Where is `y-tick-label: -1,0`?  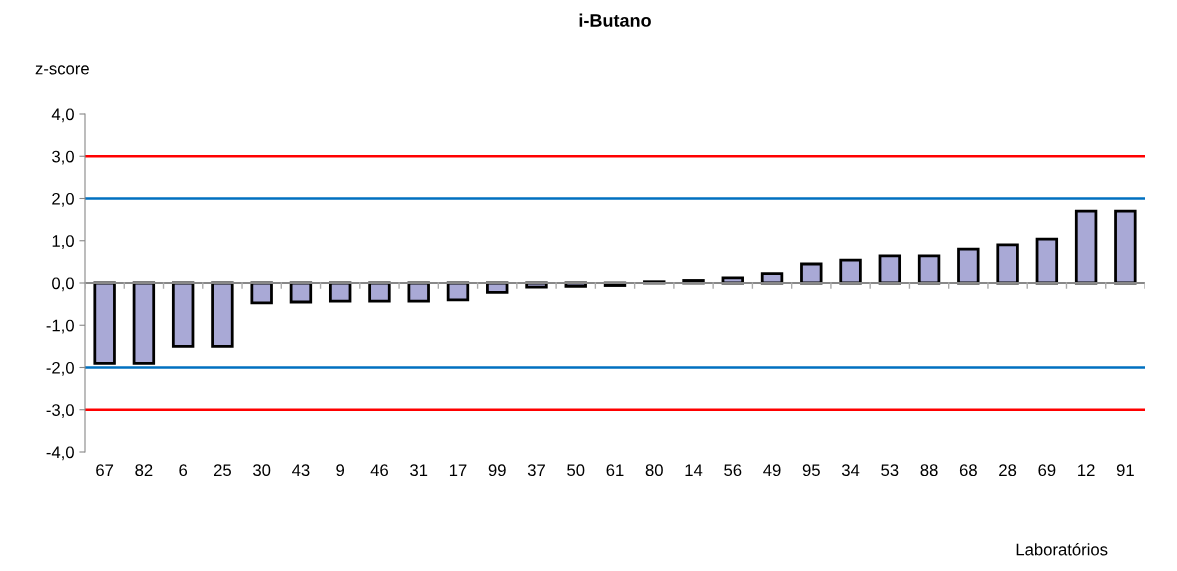 y-tick-label: -1,0 is located at coordinates (60, 326).